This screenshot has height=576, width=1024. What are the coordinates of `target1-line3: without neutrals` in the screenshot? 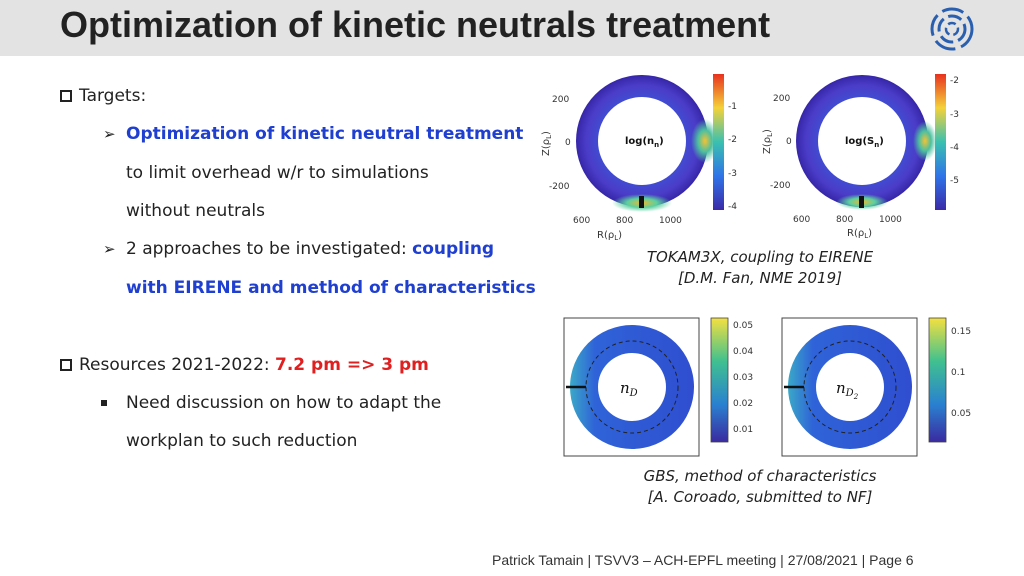 It's located at (195, 211).